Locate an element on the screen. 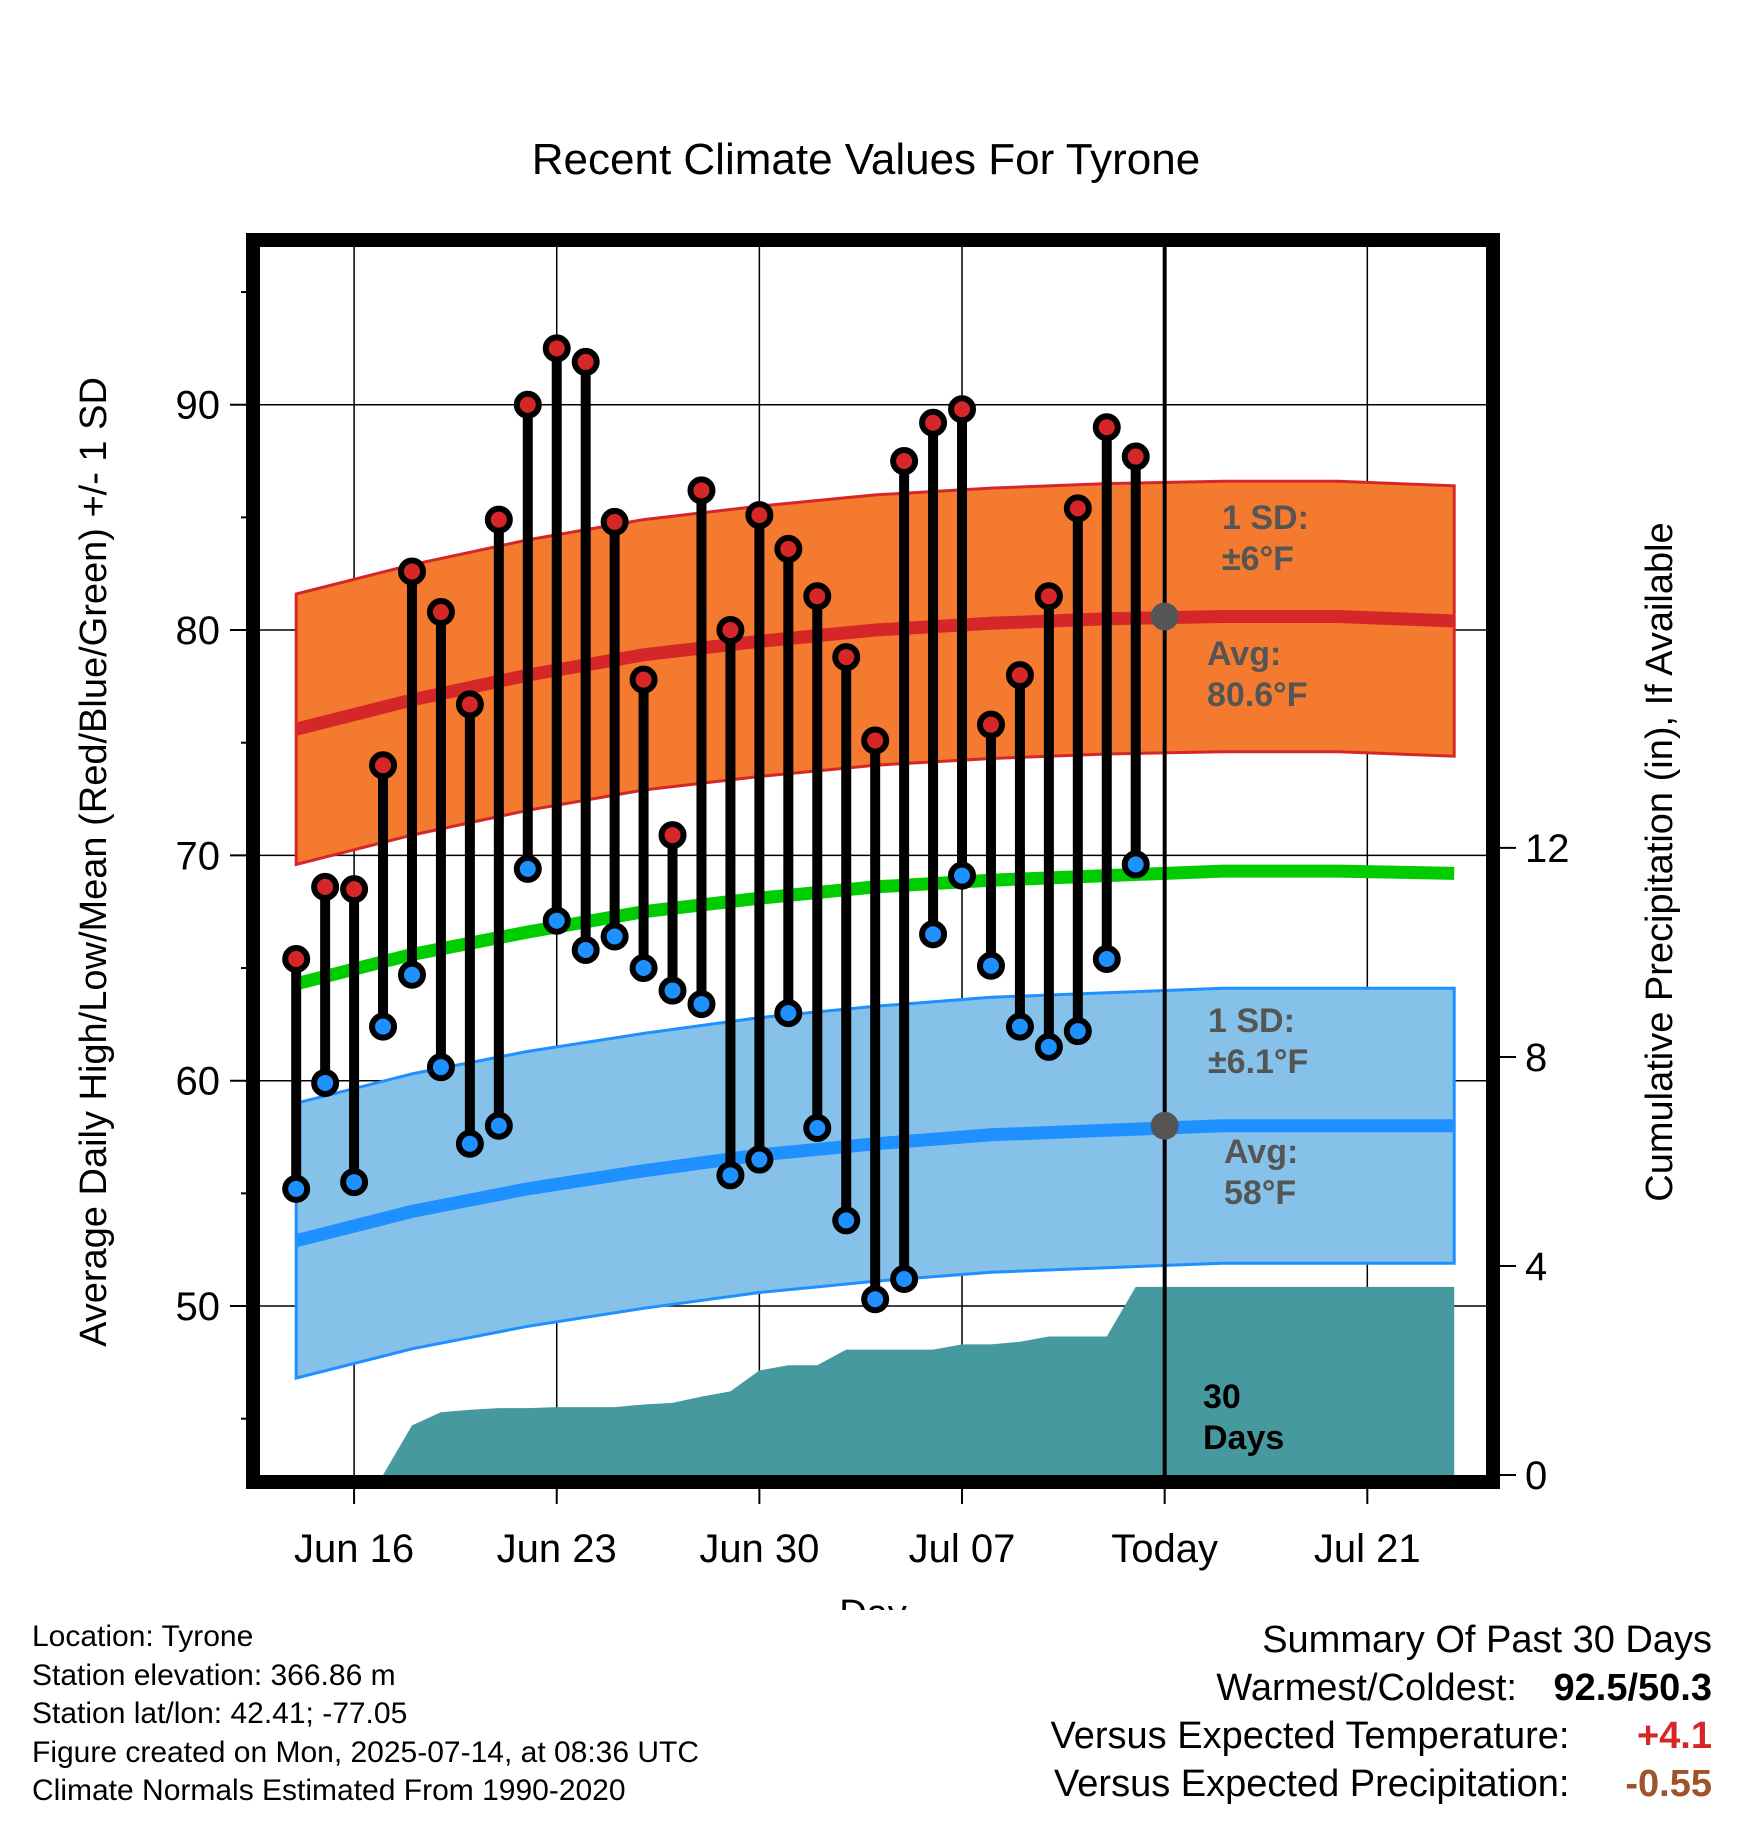 The width and height of the screenshot is (1748, 1828). x-tick-label-4: Today is located at coordinates (1164, 1549).